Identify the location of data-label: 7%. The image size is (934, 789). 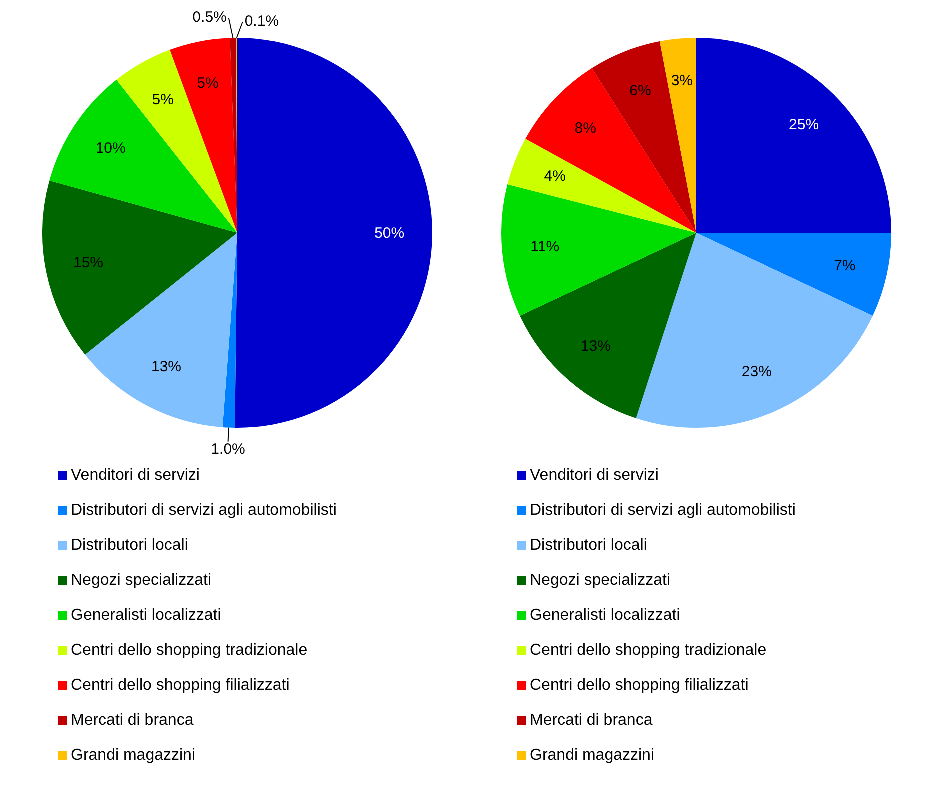
(845, 265).